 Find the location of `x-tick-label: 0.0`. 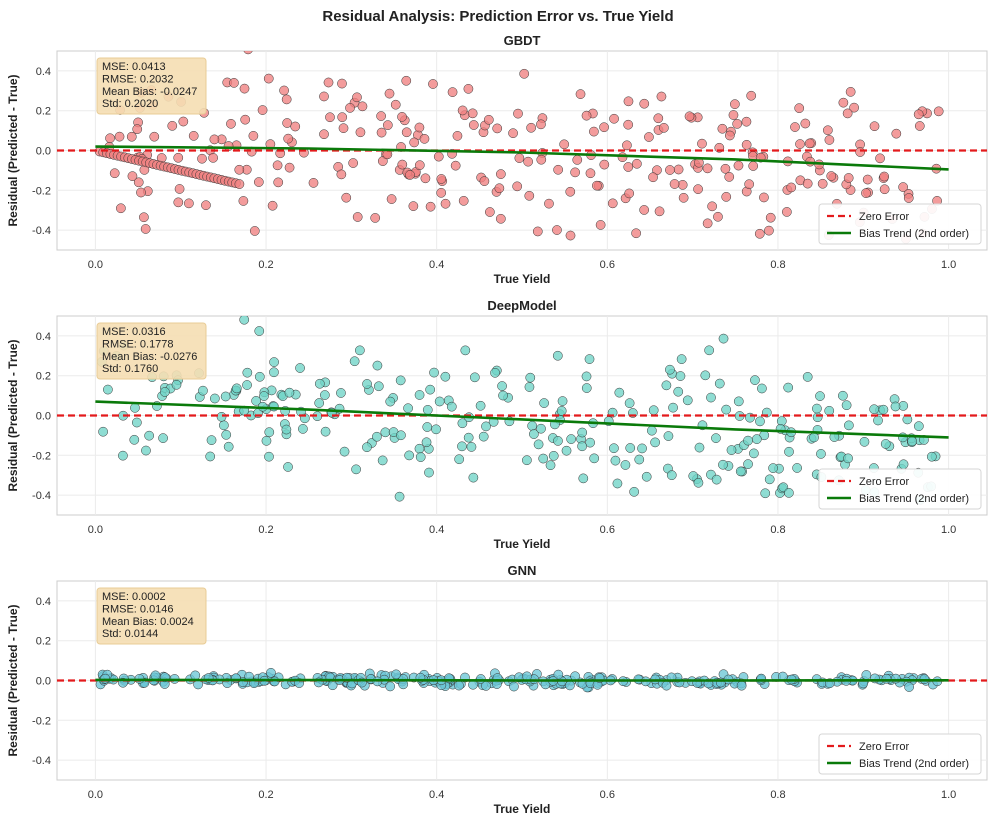

x-tick-label: 0.0 is located at coordinates (95, 265).